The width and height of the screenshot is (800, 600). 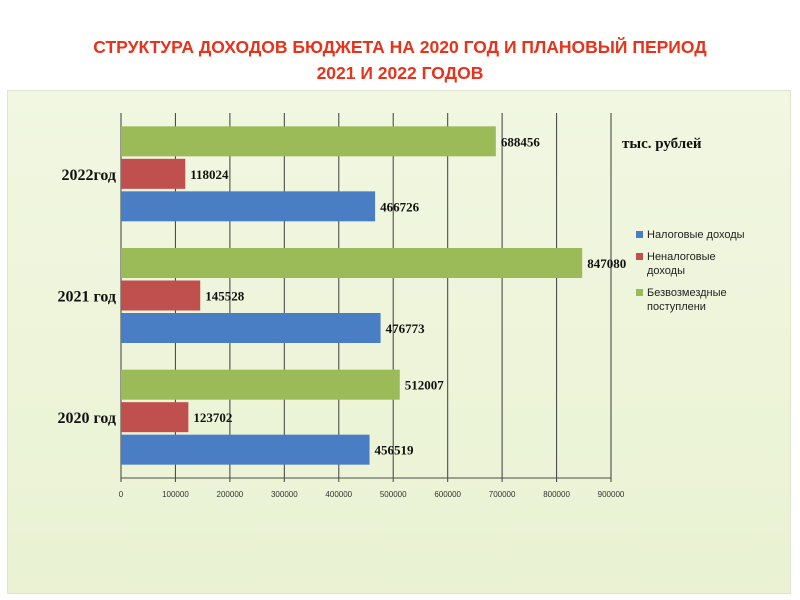 What do you see at coordinates (209, 174) in the screenshot?
I see `data-label: 118024` at bounding box center [209, 174].